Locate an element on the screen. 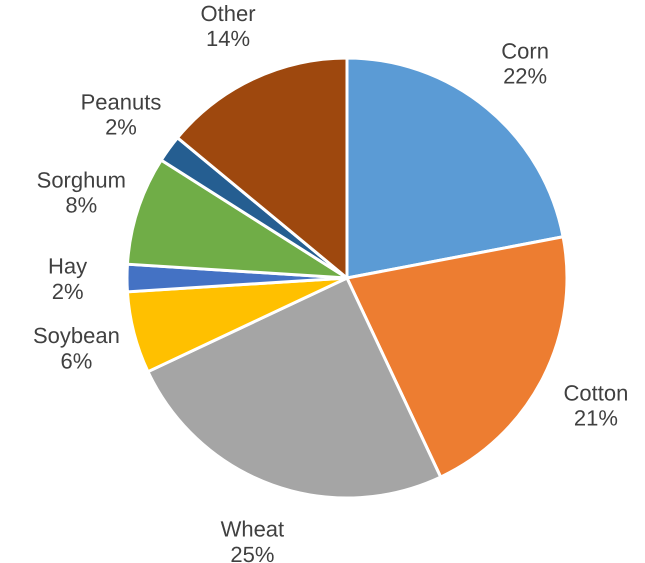 The image size is (645, 563). slice-label: Corn is located at coordinates (525, 51).